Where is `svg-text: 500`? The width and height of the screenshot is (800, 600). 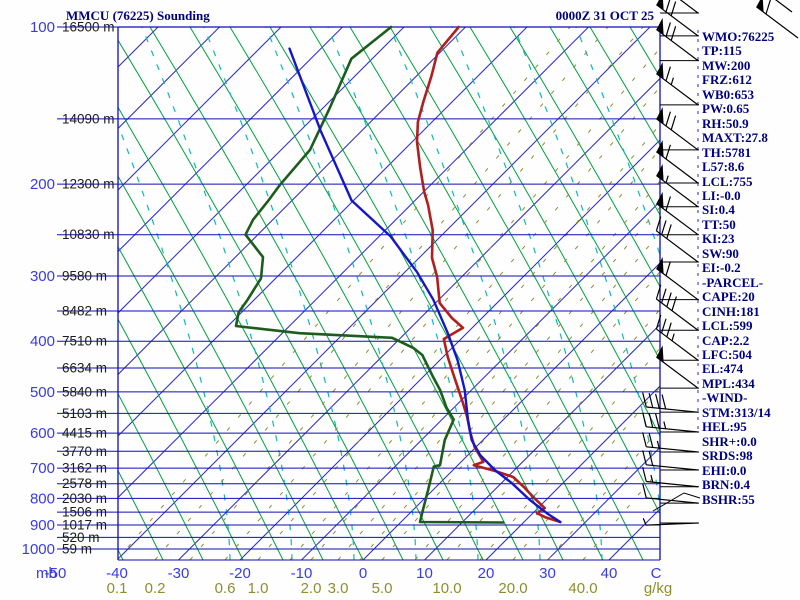 svg-text: 500 is located at coordinates (42, 392).